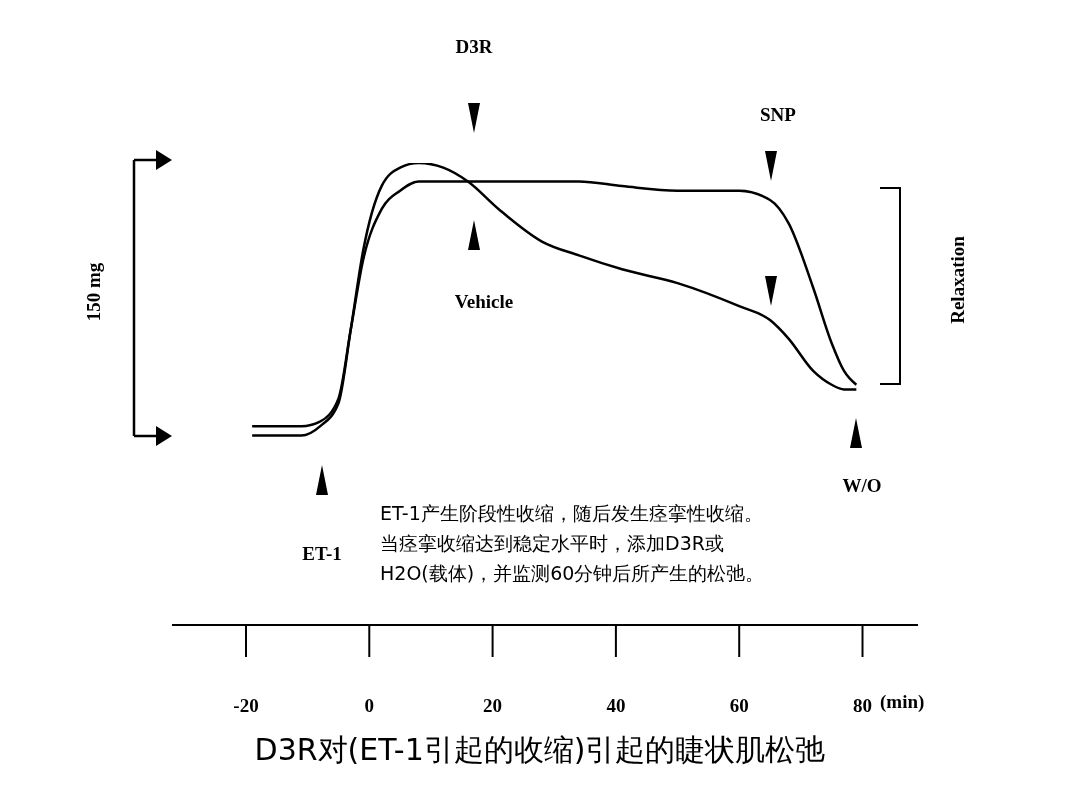 The width and height of the screenshot is (1080, 789). Describe the element at coordinates (322, 553) in the screenshot. I see `annotation: ET-1` at that location.